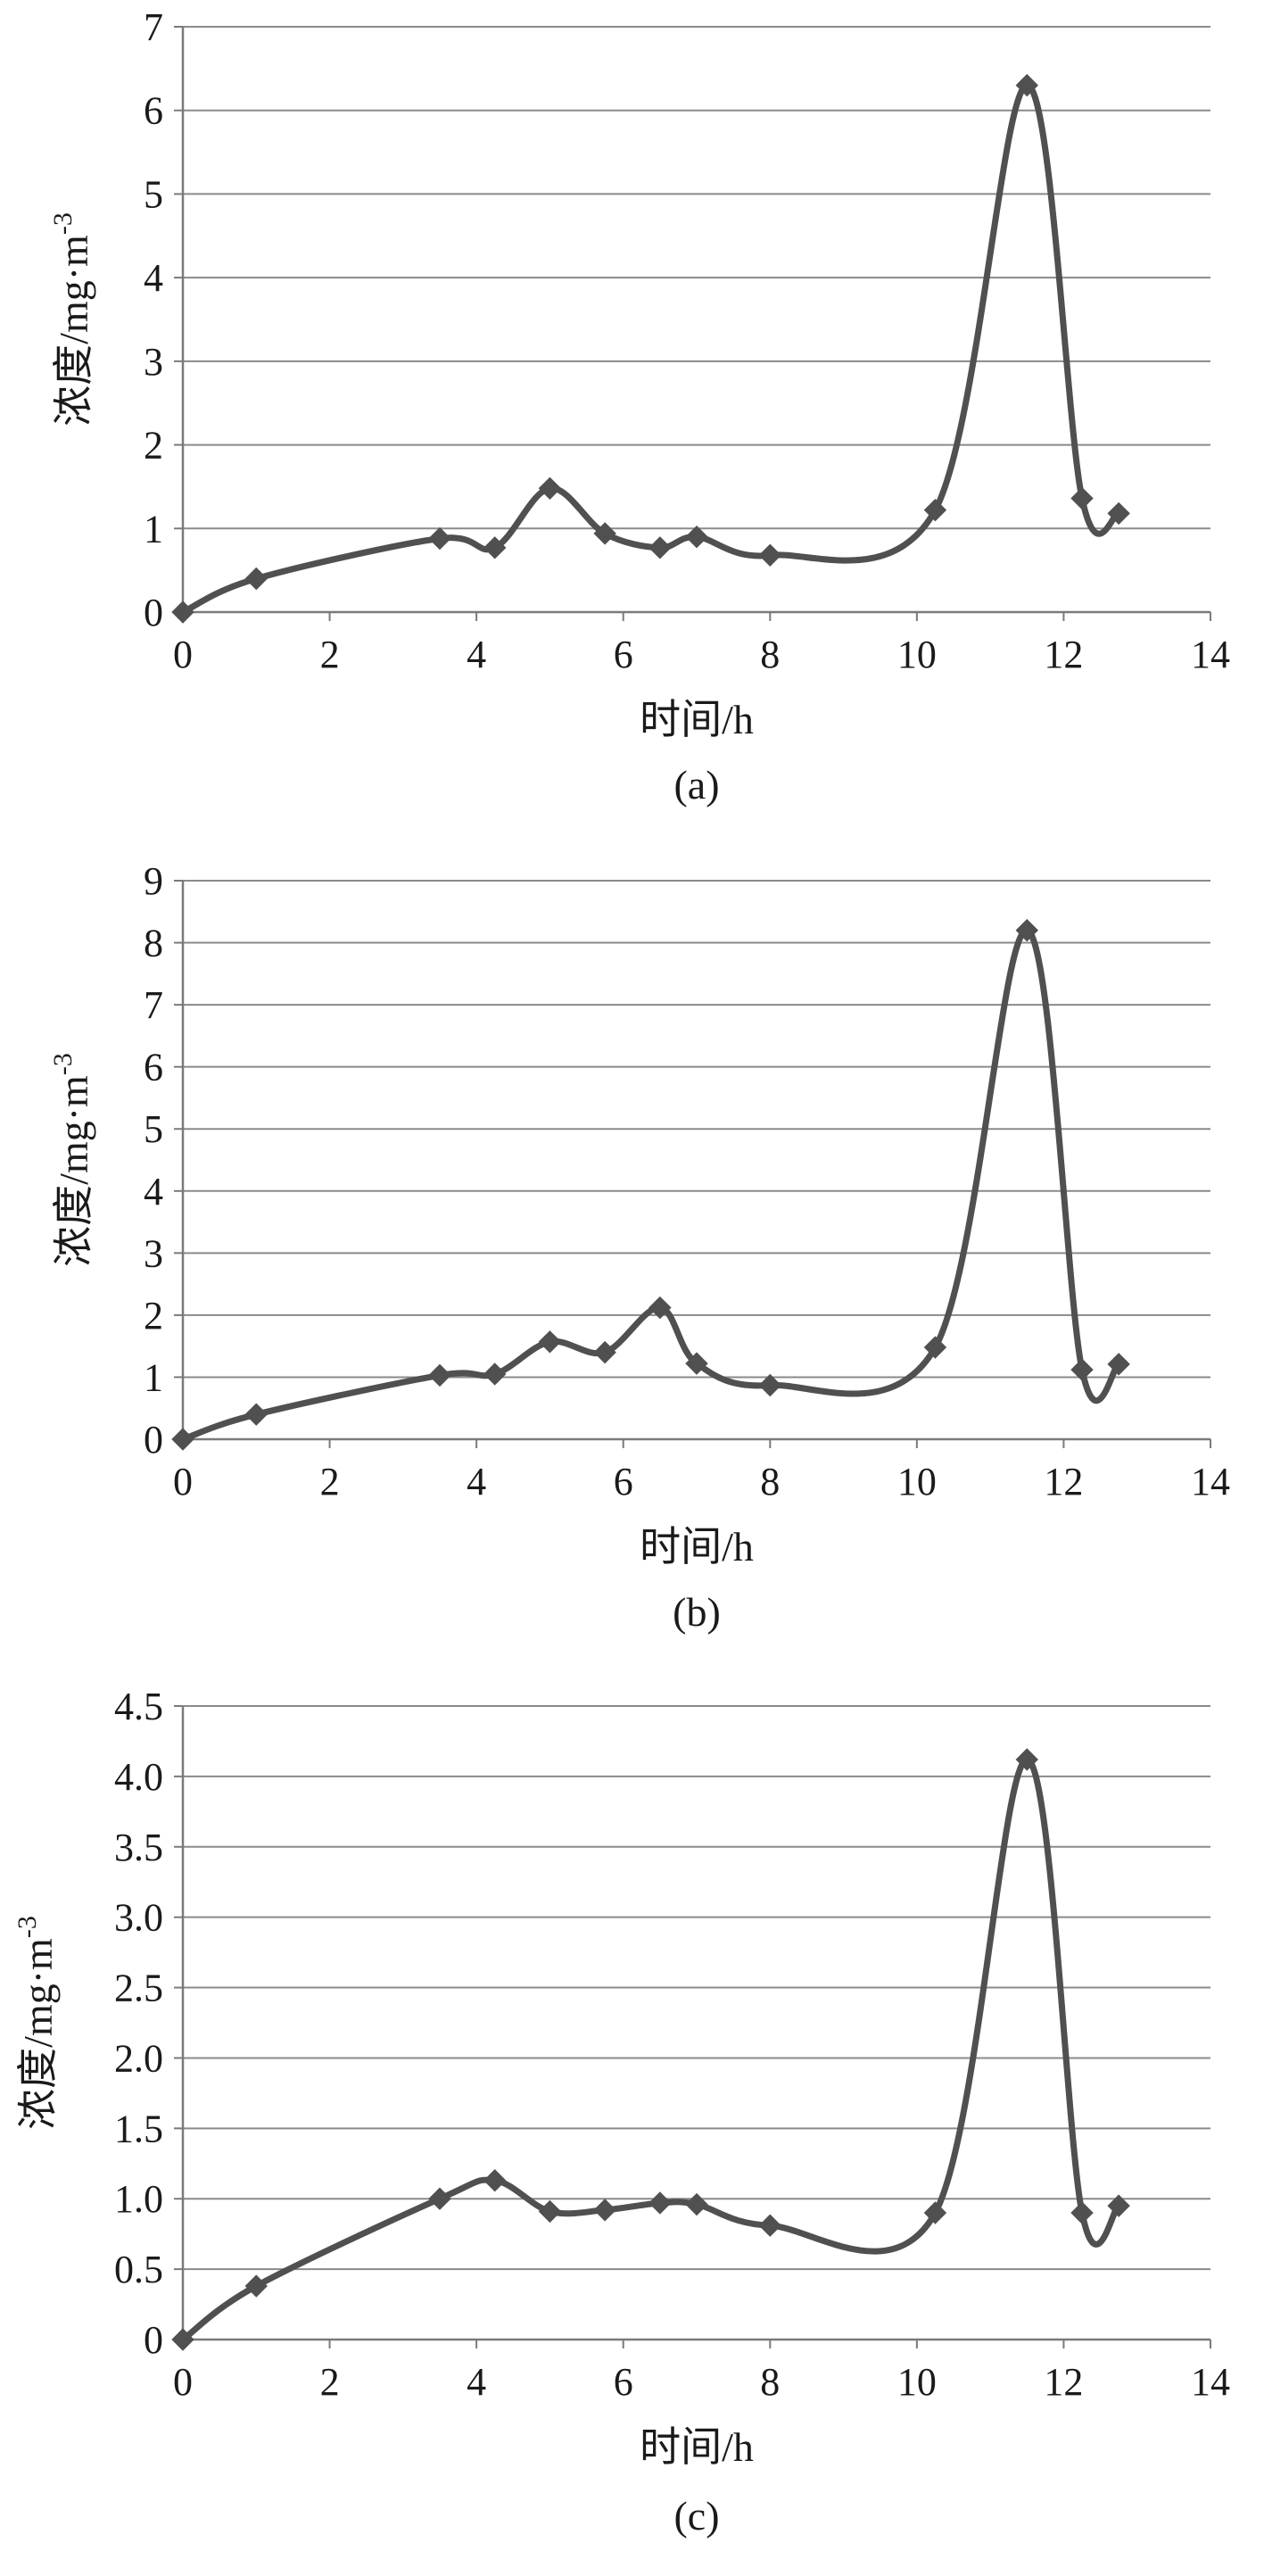  I want to click on y-tick-label: 3, so click(154, 362).